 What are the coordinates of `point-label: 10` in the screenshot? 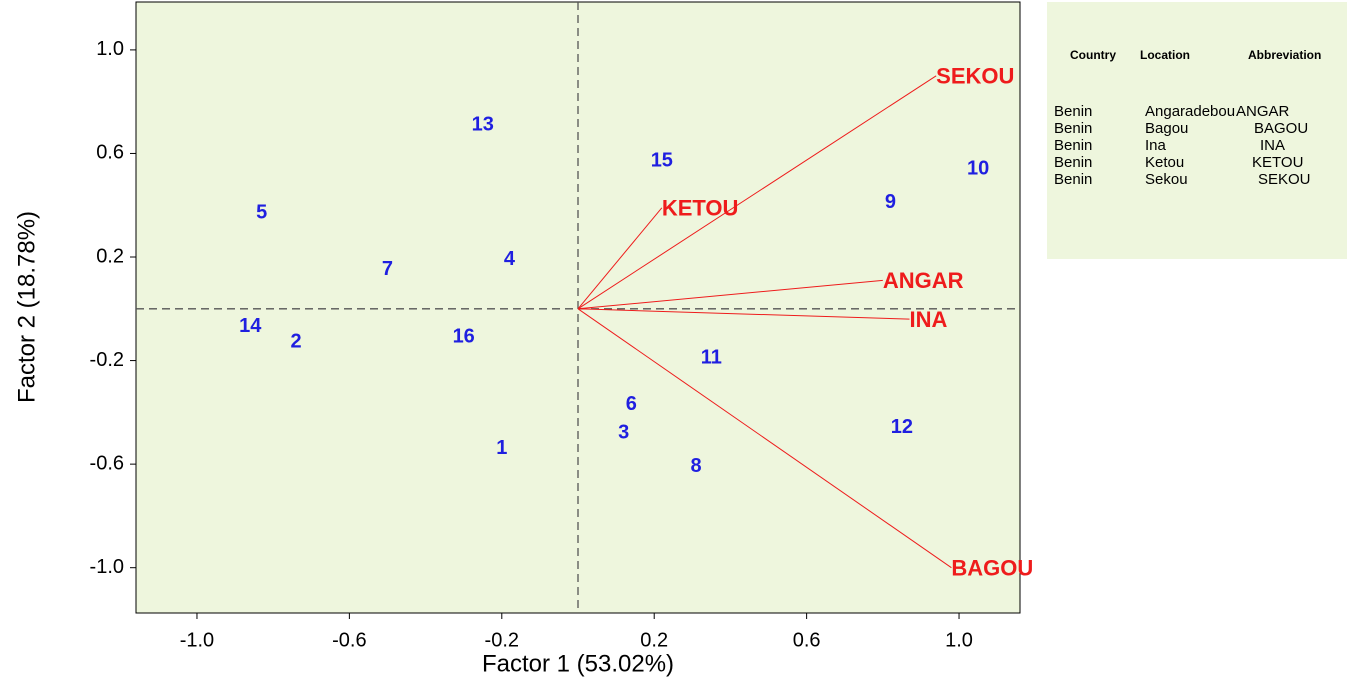 It's located at (978, 168).